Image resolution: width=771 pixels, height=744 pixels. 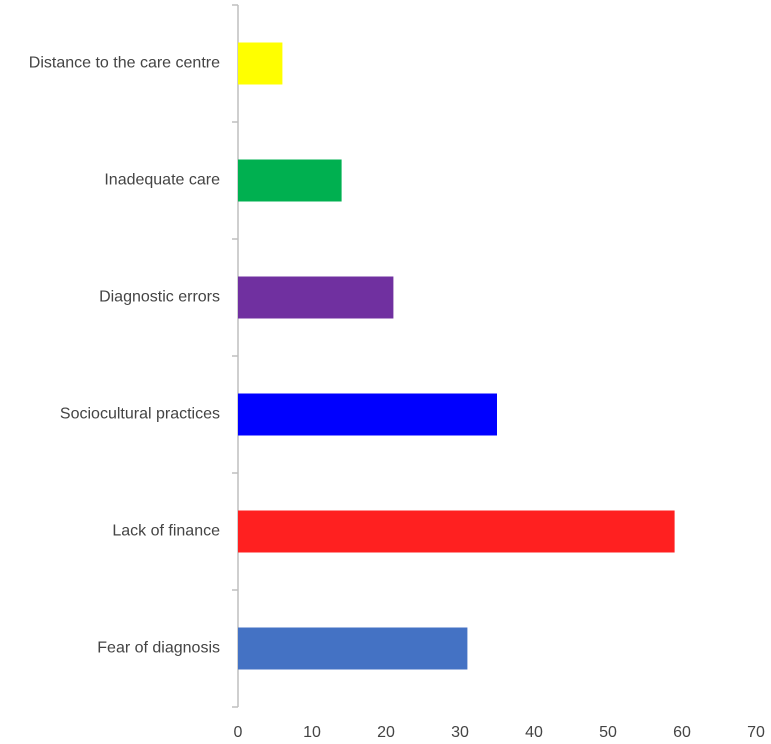 I want to click on x-tick-label: 0, so click(x=238, y=732).